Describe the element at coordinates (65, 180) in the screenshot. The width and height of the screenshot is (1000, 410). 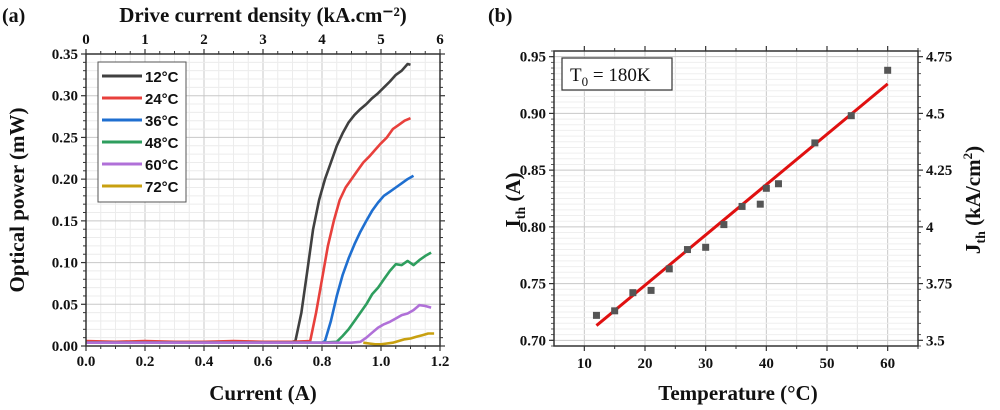
I see `y-tick-label: 0.20` at that location.